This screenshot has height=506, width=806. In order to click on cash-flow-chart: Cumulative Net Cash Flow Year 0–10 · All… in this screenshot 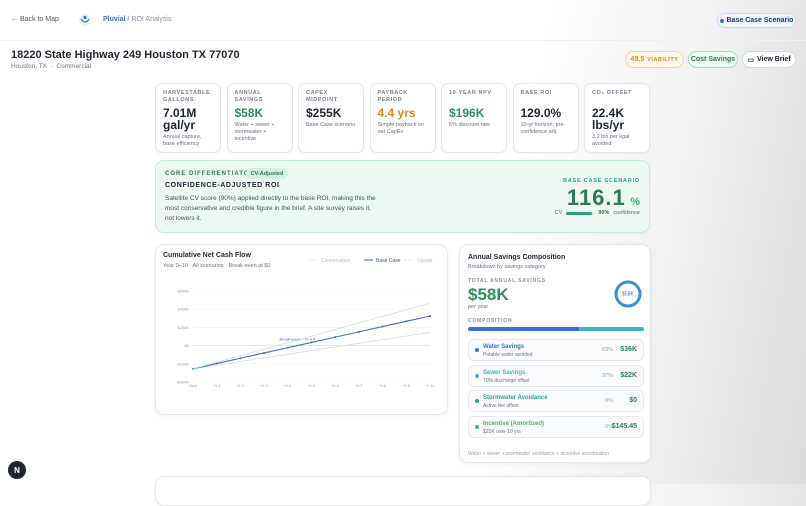, I will do `click(299, 320)`.